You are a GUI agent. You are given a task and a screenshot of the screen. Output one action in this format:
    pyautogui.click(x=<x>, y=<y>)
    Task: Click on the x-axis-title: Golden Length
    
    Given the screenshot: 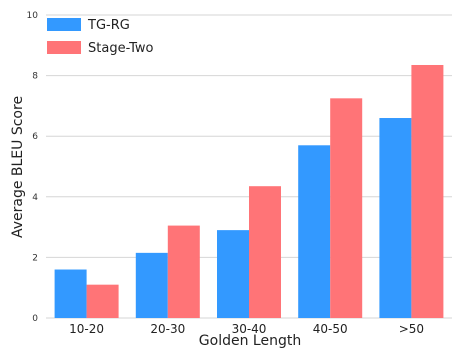 What is the action you would take?
    pyautogui.click(x=250, y=341)
    